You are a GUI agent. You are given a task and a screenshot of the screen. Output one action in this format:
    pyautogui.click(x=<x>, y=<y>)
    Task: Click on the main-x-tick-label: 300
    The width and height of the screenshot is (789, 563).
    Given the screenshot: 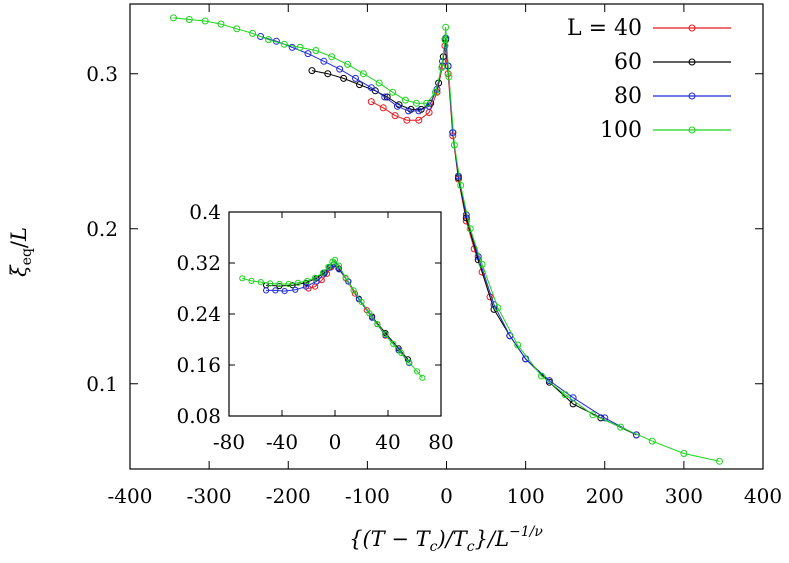 What is the action you would take?
    pyautogui.click(x=684, y=496)
    